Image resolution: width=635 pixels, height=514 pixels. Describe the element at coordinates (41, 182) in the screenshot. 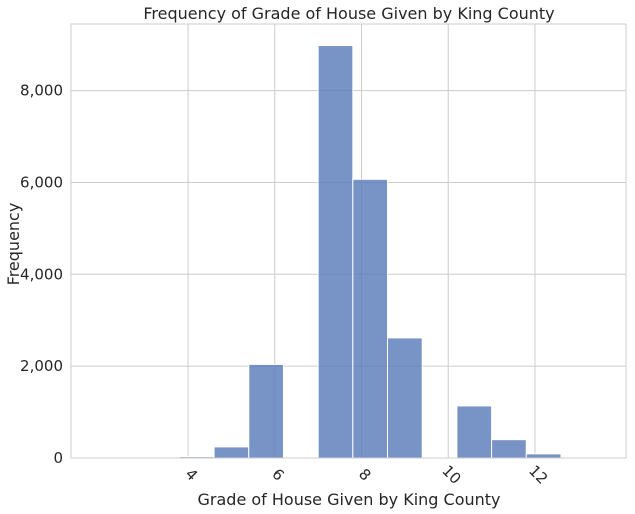

I see `y-tick-label: 6,000` at that location.